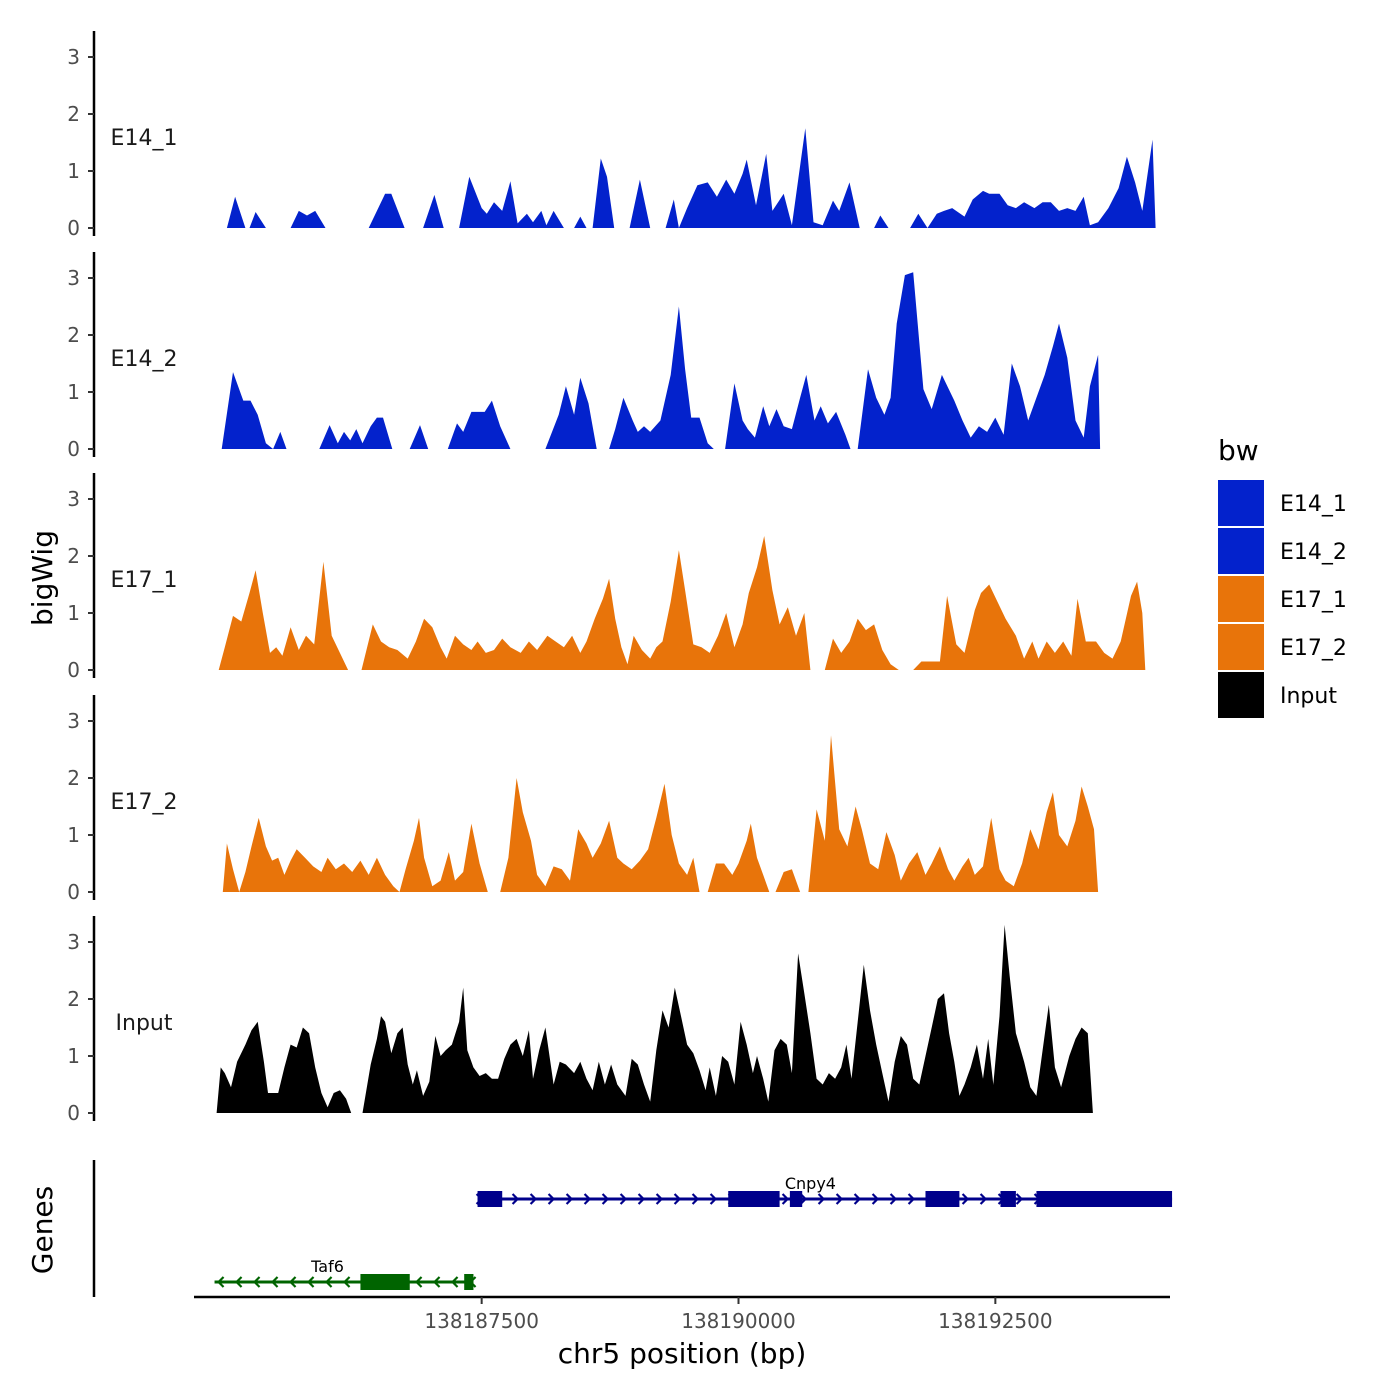  I want to click on legend-label-Input: Input, so click(1308, 696).